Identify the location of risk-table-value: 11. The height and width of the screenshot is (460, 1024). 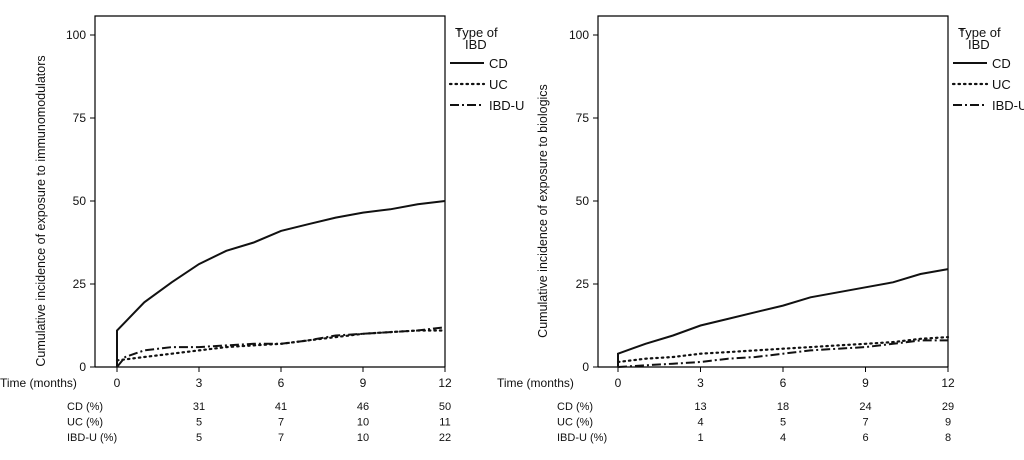
(444, 423).